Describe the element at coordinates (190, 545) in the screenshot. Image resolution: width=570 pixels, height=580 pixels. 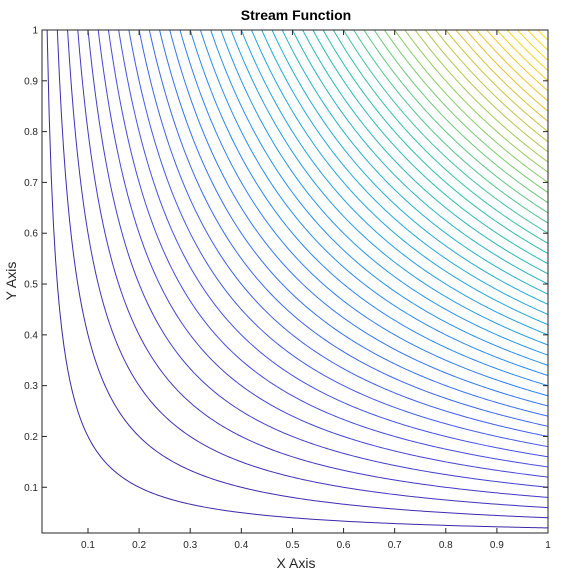
I see `x-tick-label: 0.3` at that location.